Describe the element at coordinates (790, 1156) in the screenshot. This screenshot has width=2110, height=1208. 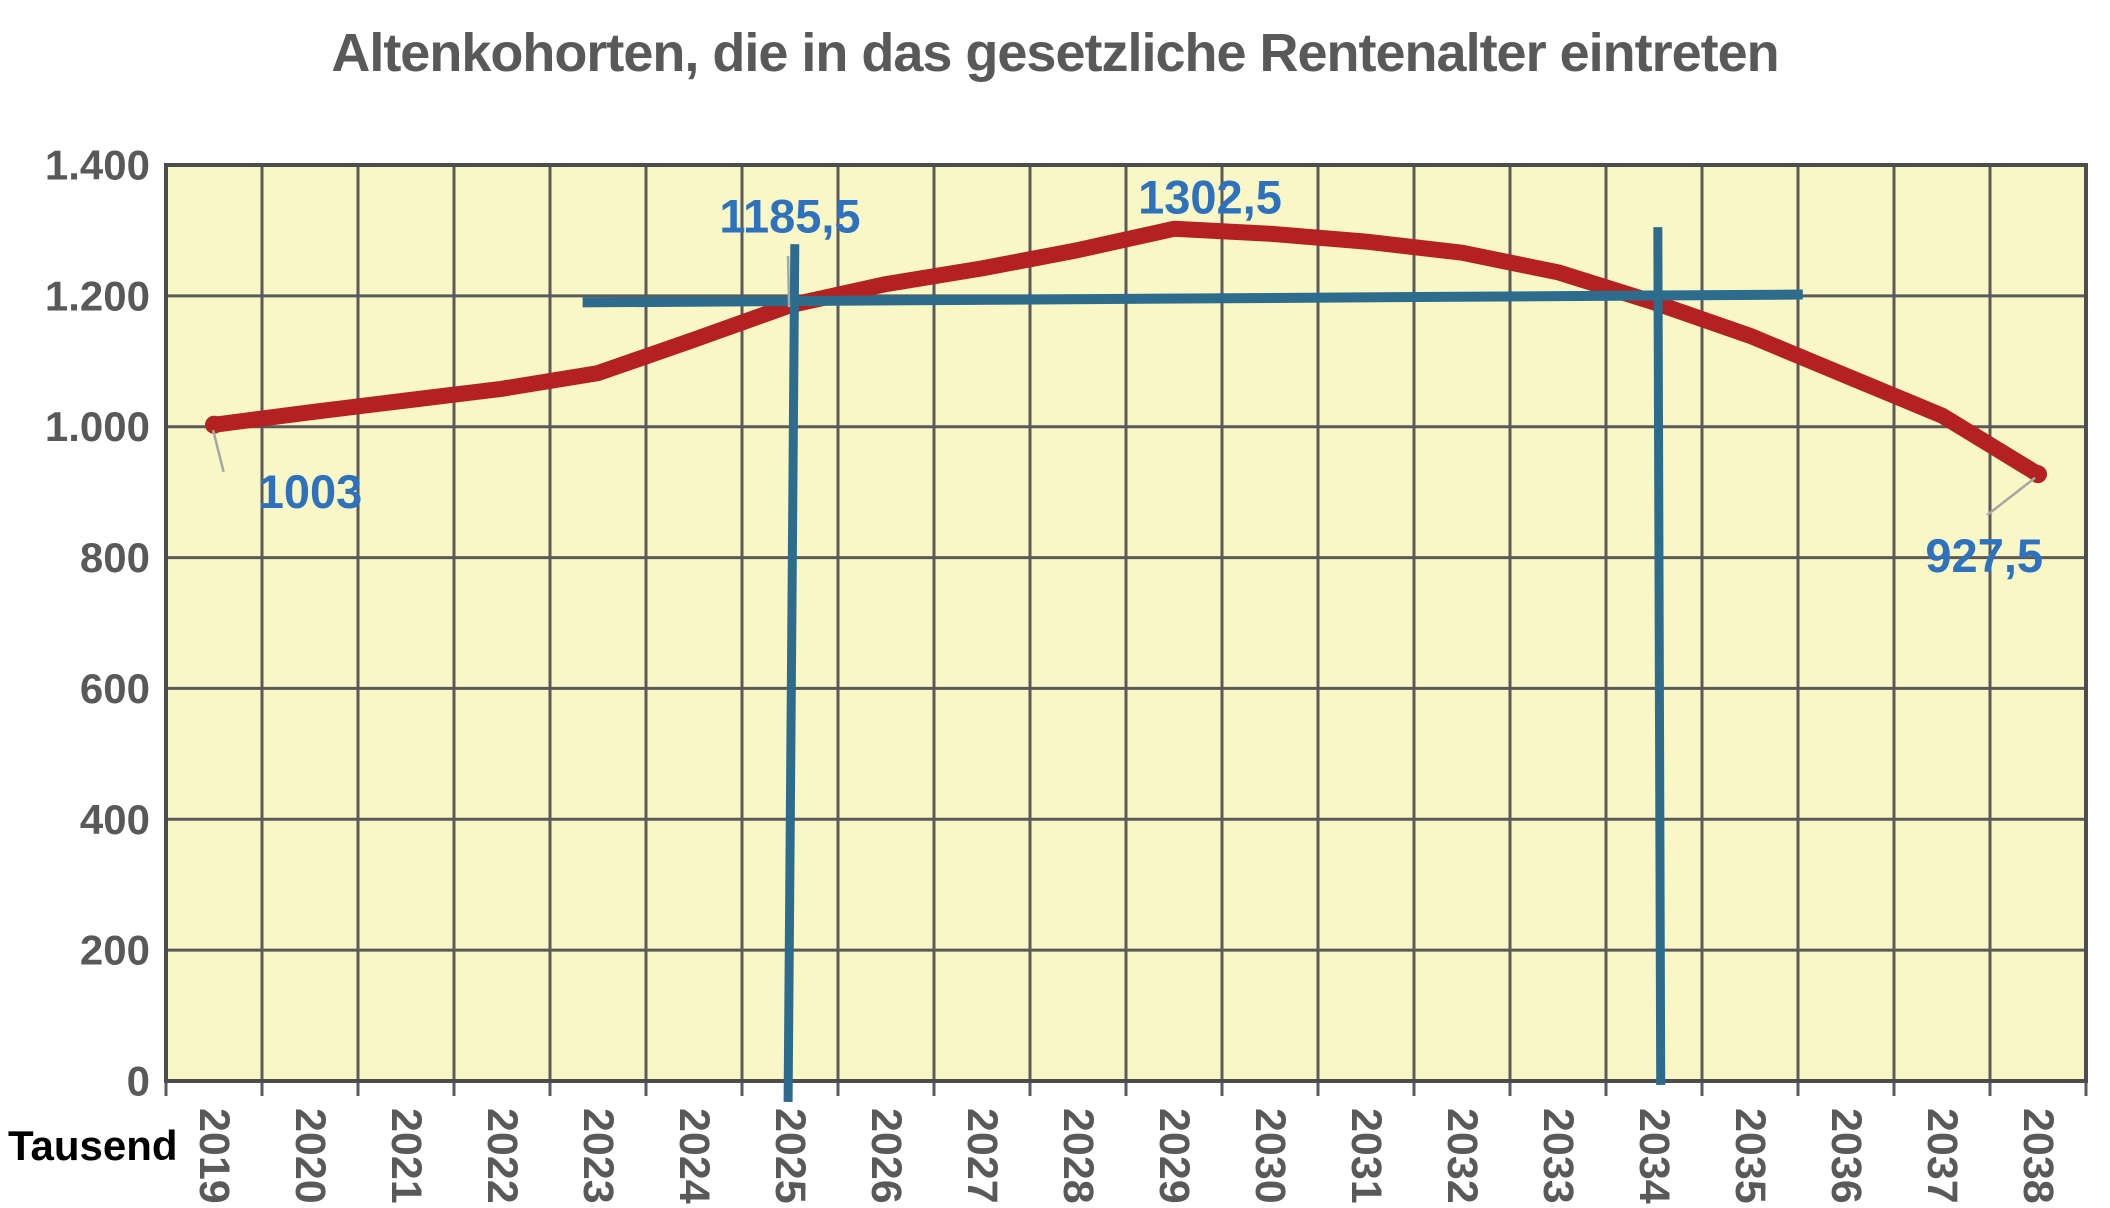
I see `x-tick-label: 2025` at that location.